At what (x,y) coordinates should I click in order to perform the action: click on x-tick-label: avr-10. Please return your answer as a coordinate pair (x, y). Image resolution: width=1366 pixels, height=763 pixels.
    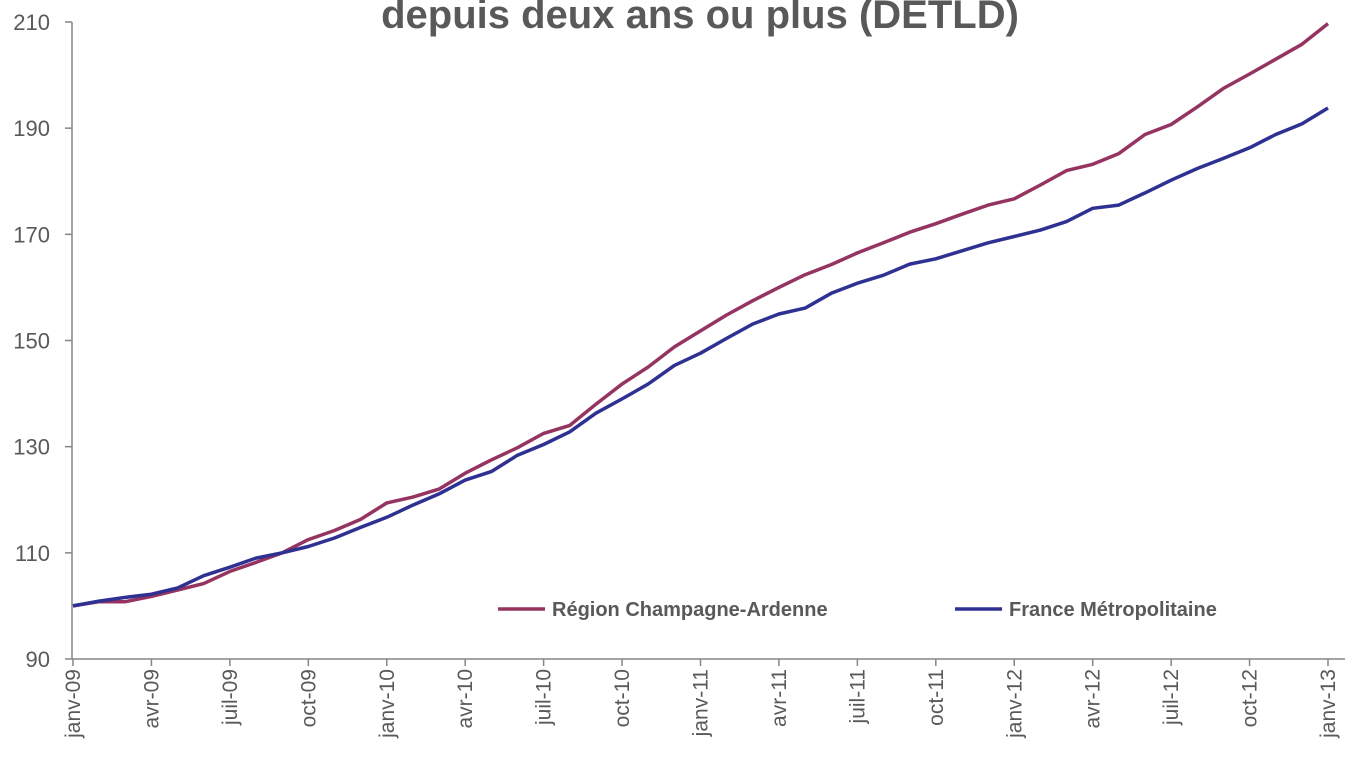
    Looking at the image, I should click on (465, 699).